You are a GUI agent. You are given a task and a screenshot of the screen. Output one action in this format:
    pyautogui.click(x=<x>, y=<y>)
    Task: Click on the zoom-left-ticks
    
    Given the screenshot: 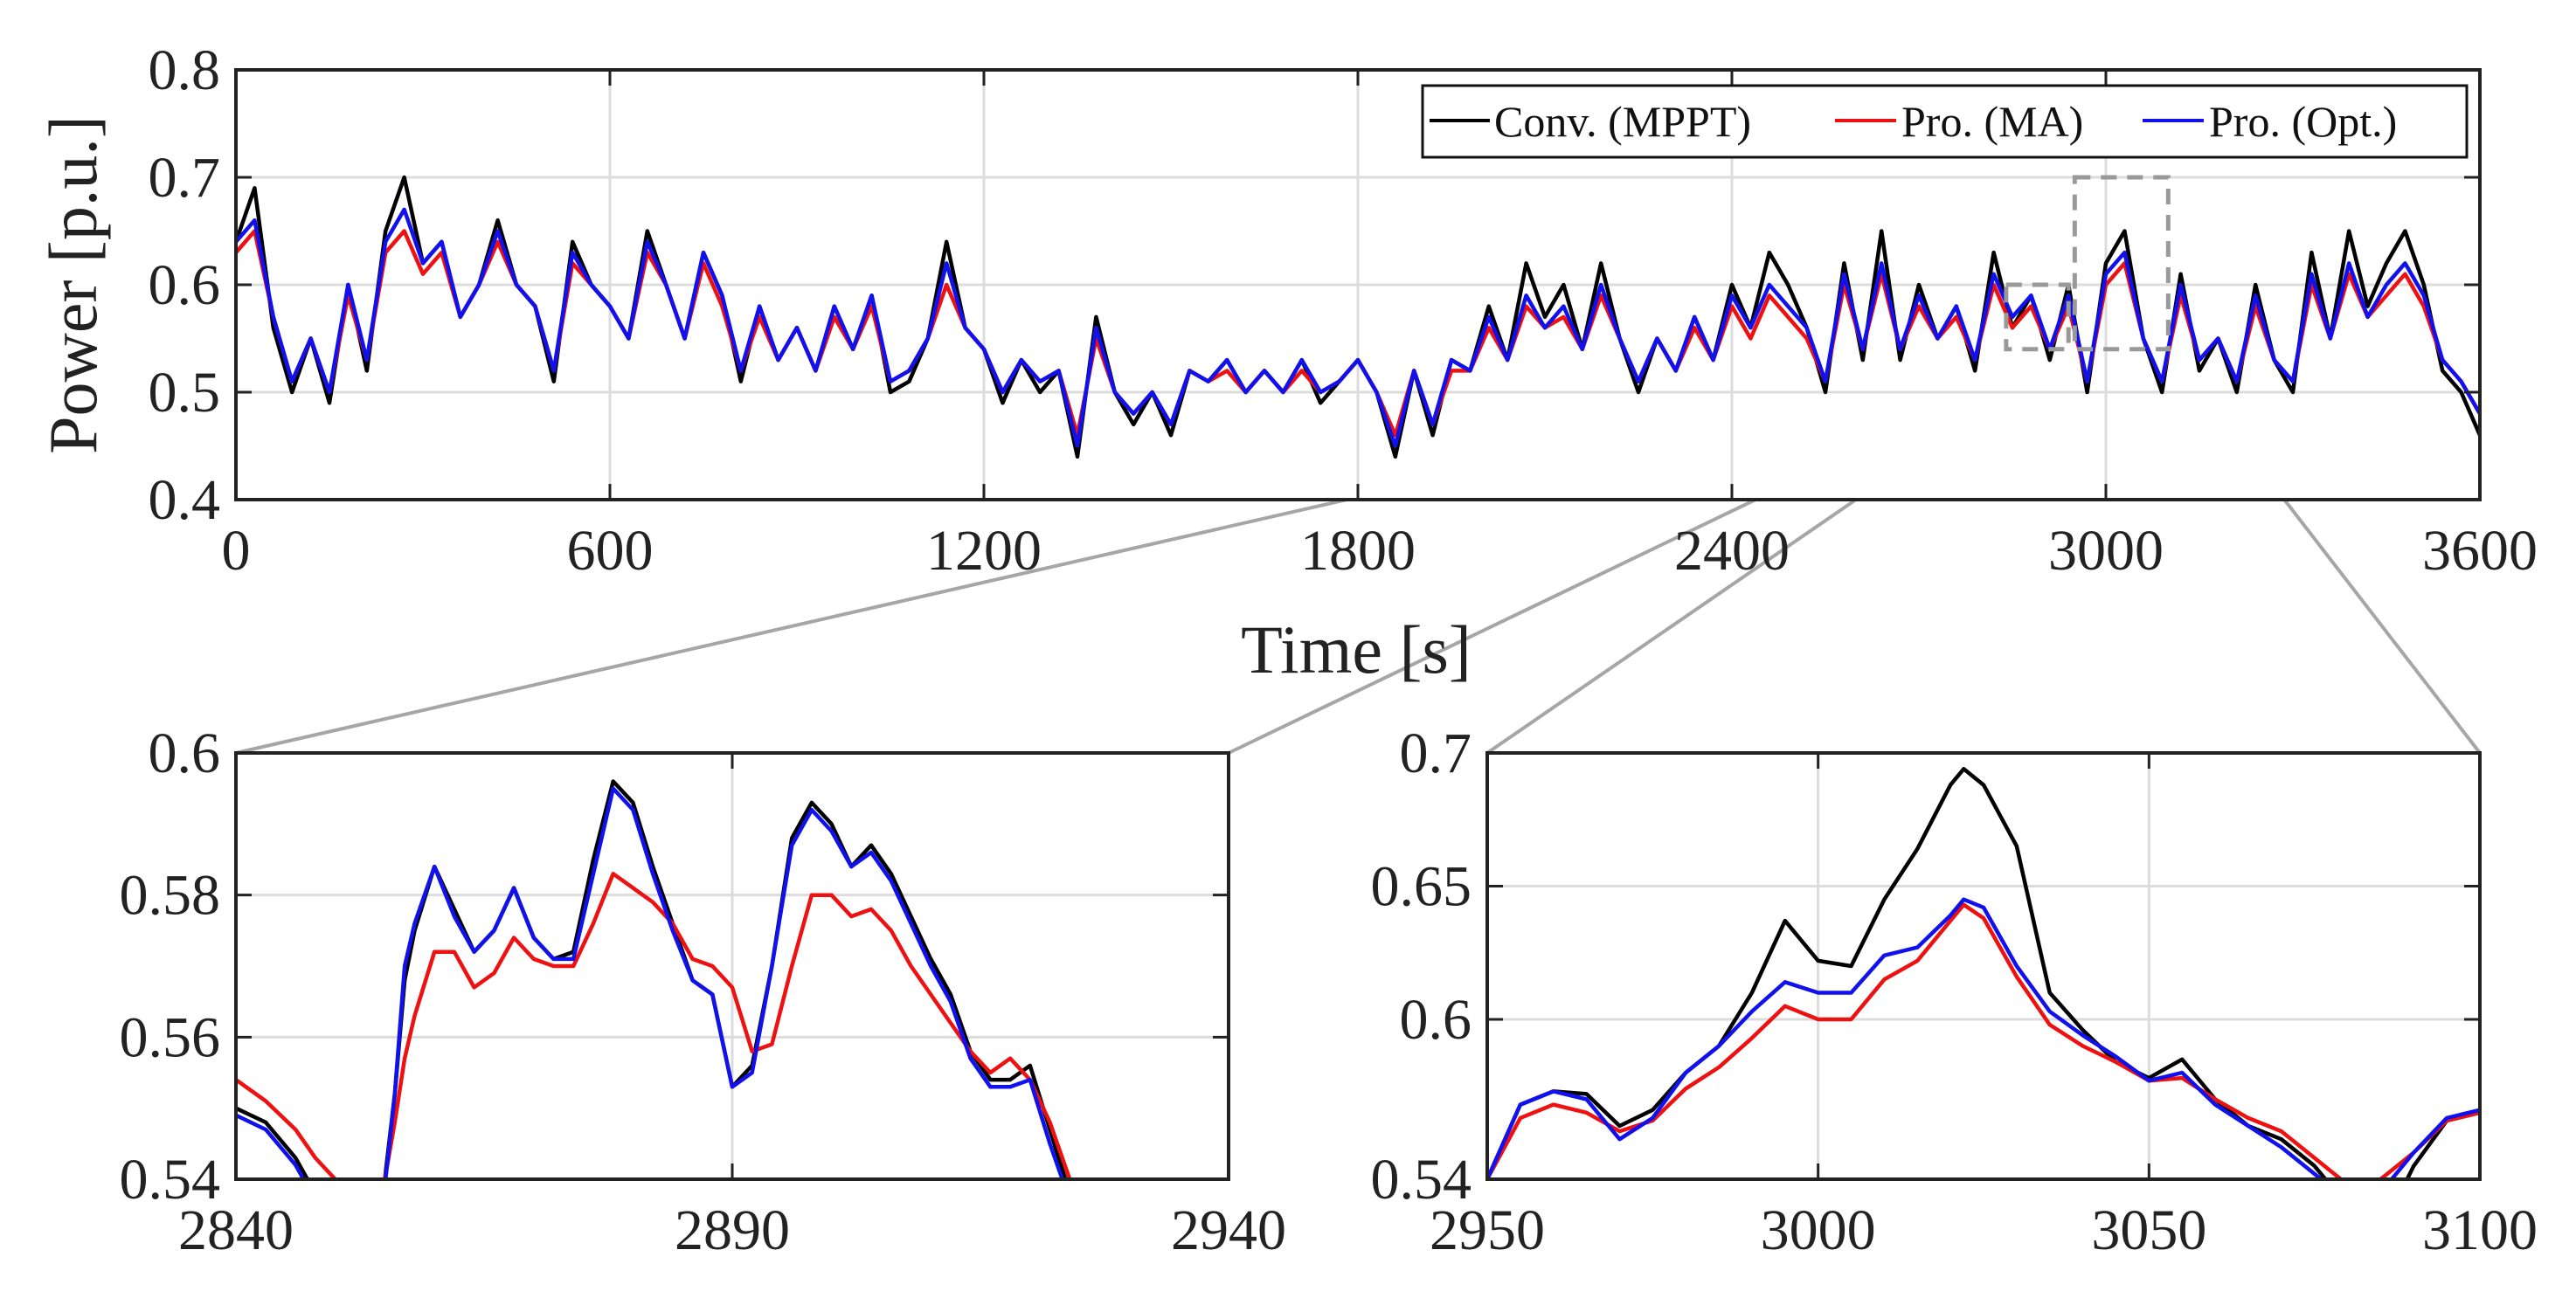 What is the action you would take?
    pyautogui.click(x=732, y=966)
    